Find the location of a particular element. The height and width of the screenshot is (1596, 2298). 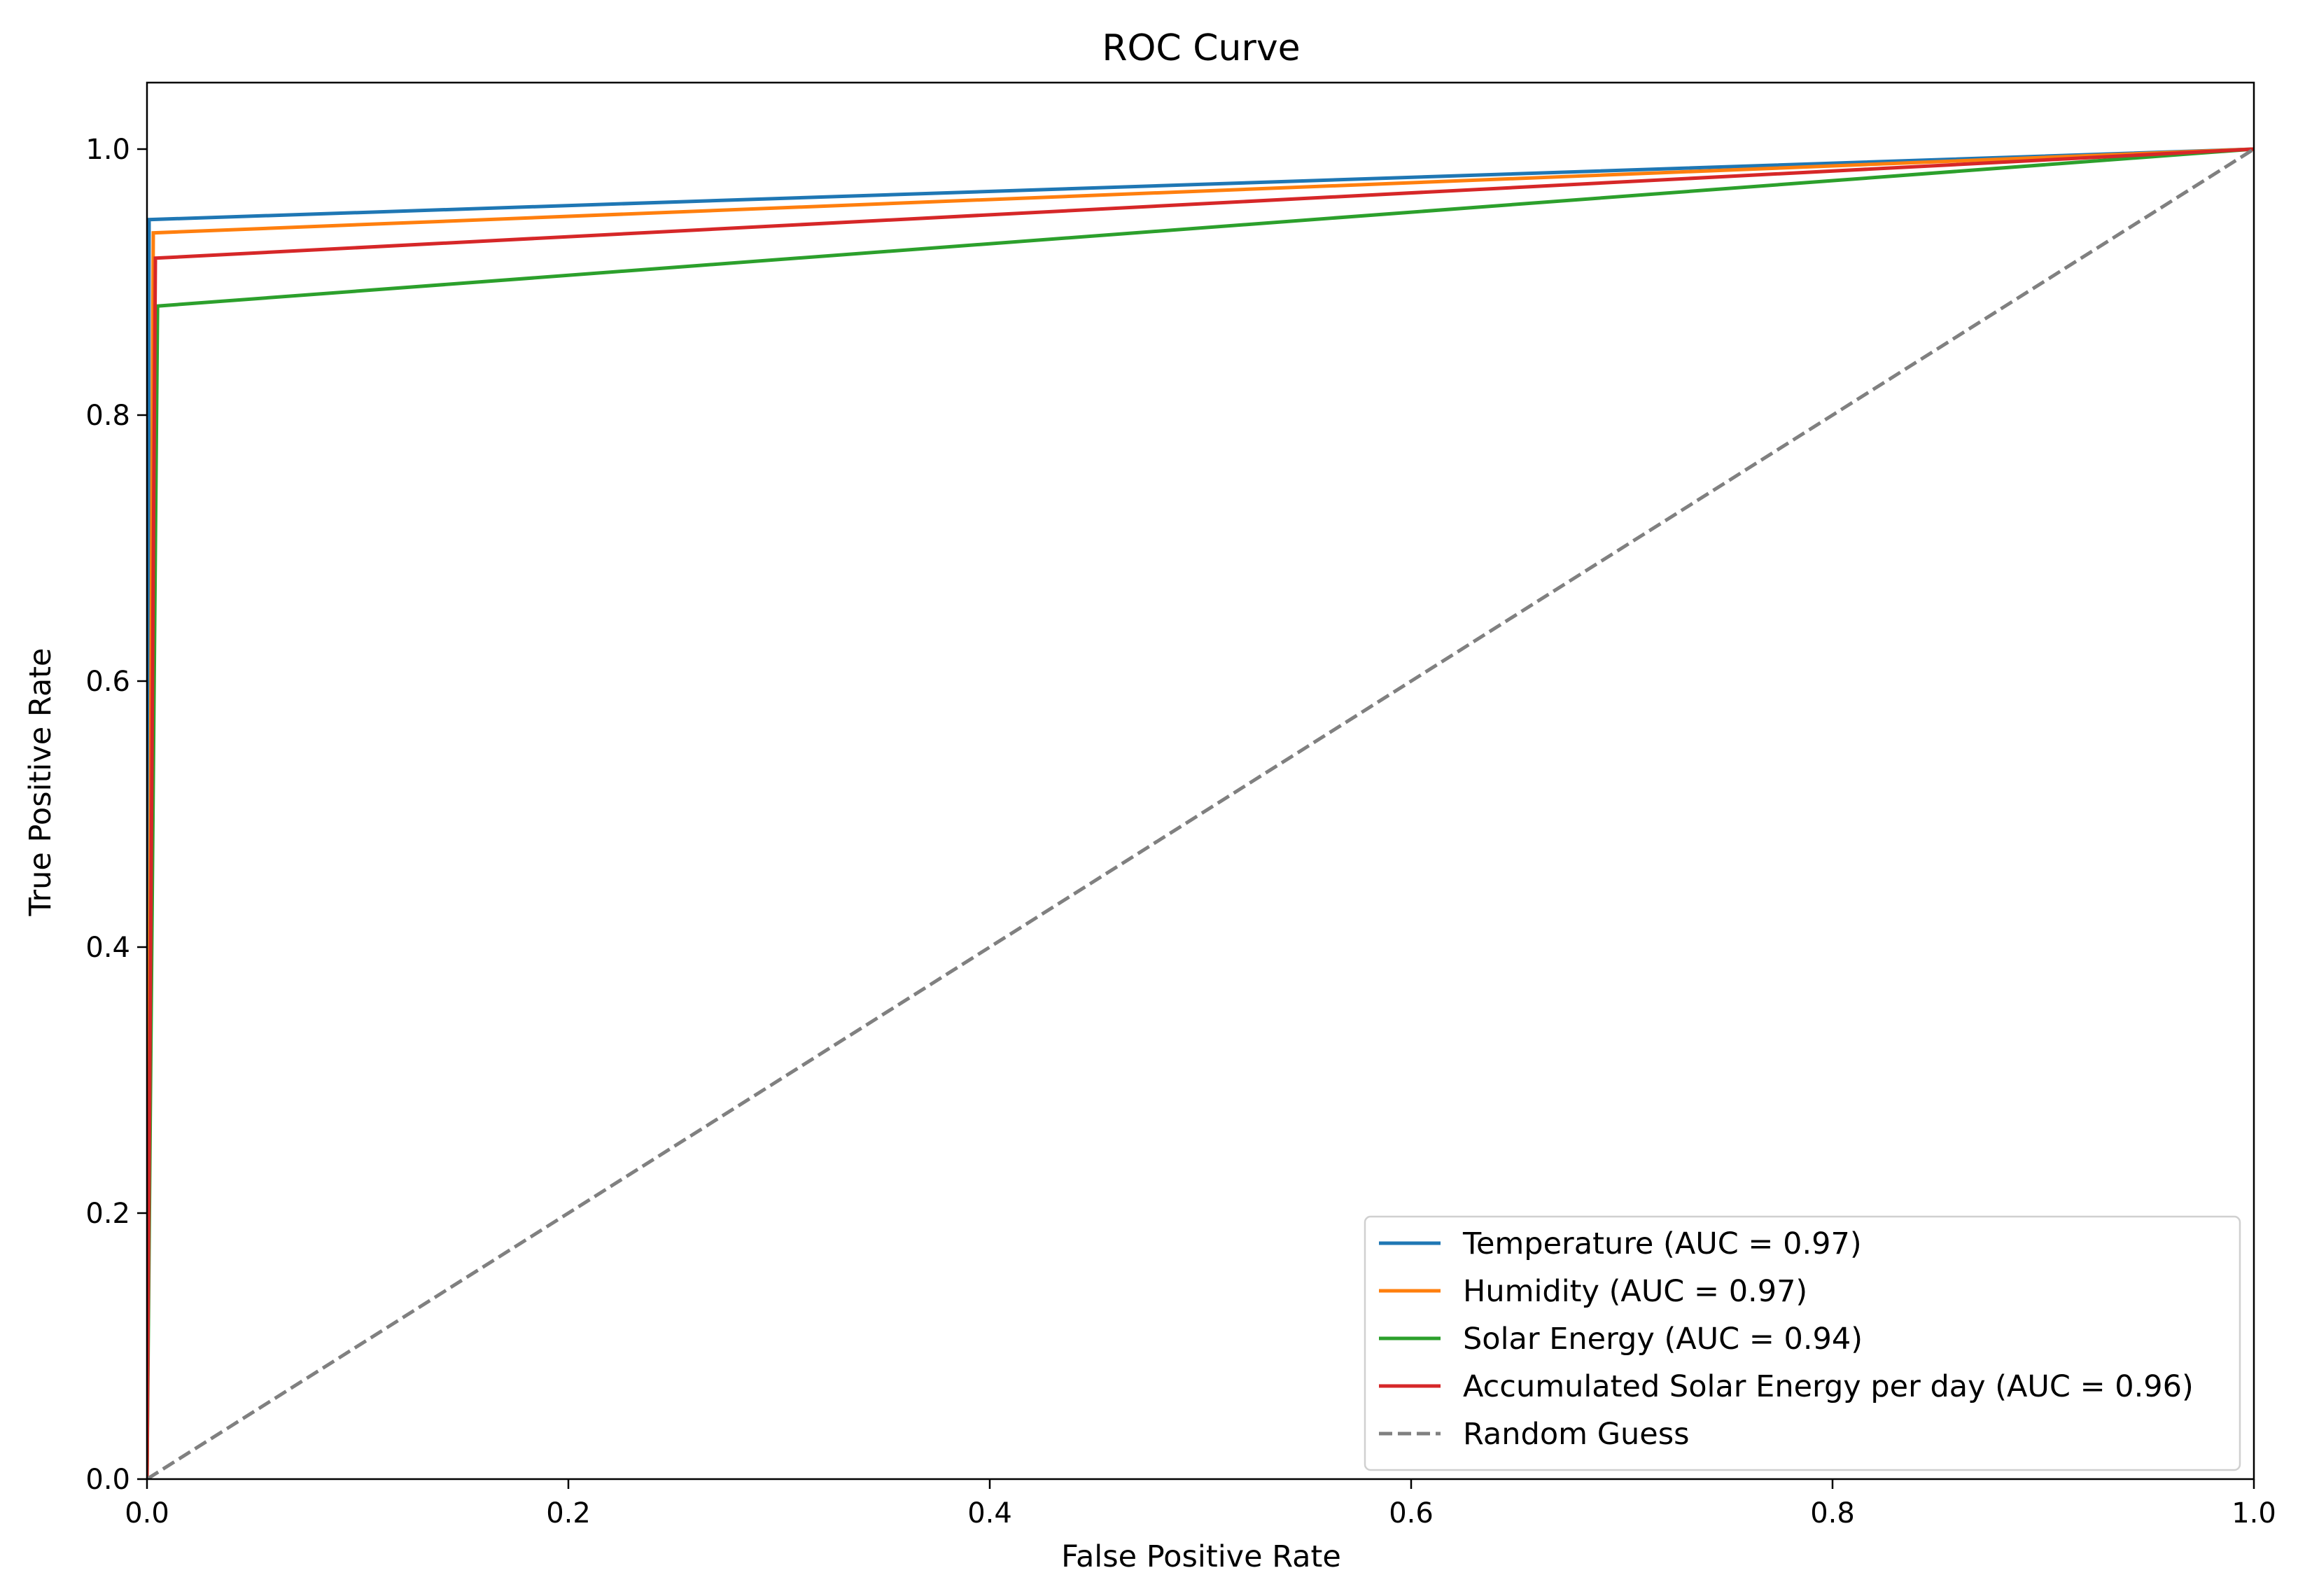

legend-box is located at coordinates (1802, 1343).